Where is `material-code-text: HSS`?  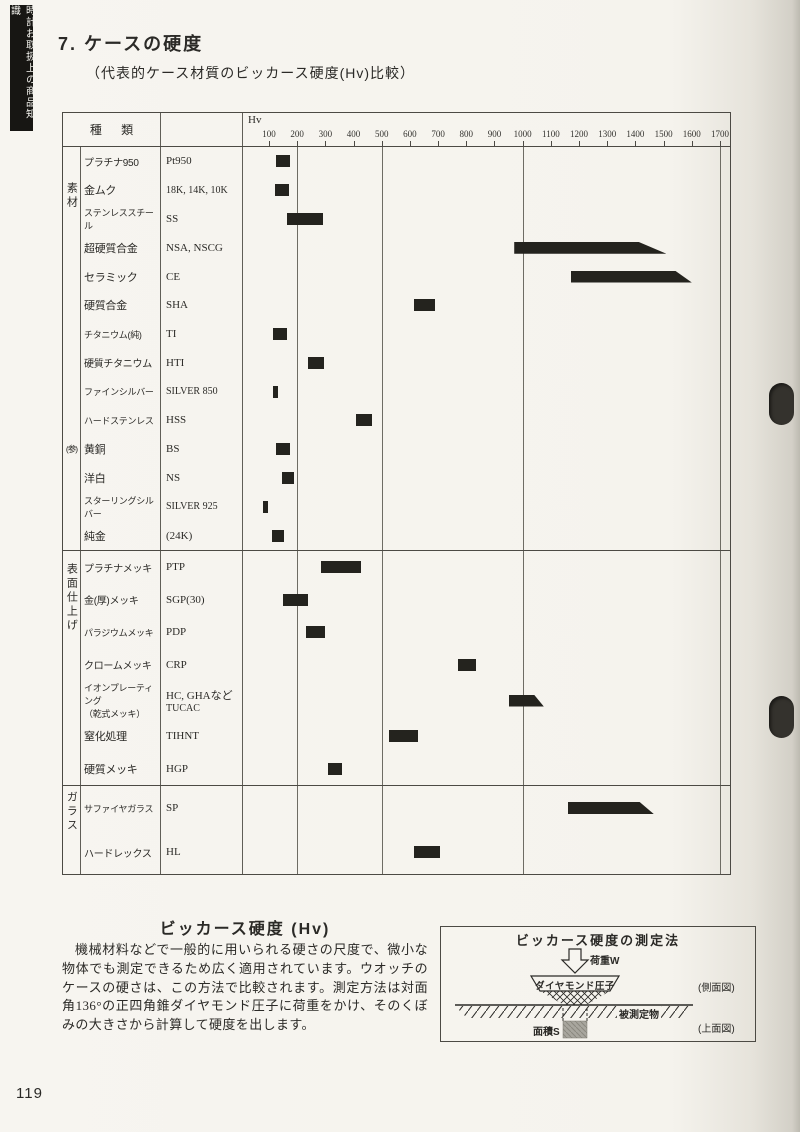
material-code-text: HSS is located at coordinates (176, 420).